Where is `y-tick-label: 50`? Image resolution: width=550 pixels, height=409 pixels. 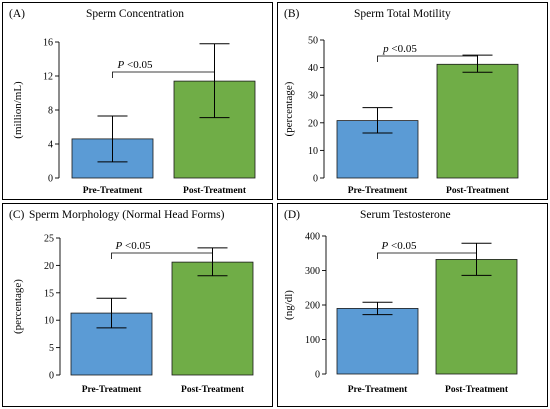 y-tick-label: 50 is located at coordinates (313, 41).